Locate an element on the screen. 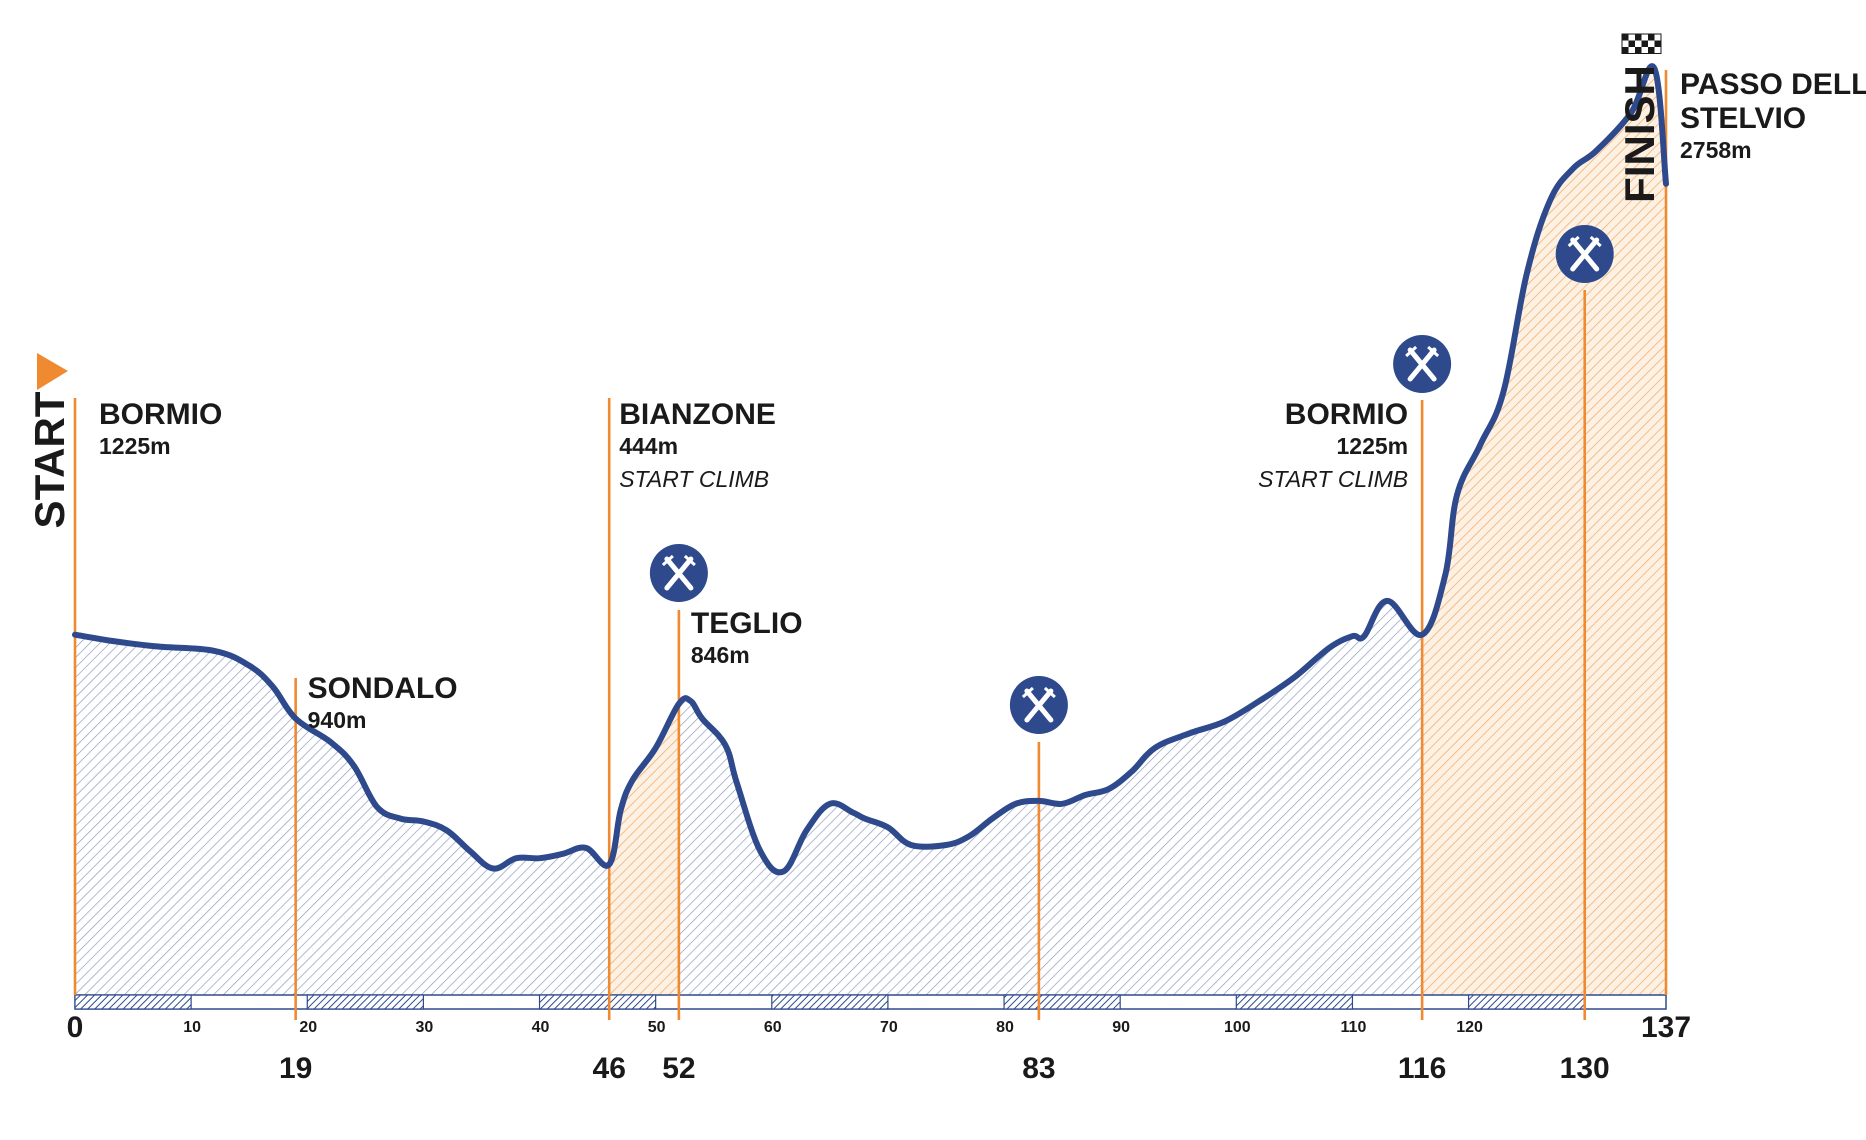  x-tick-label: 50 is located at coordinates (657, 1027).